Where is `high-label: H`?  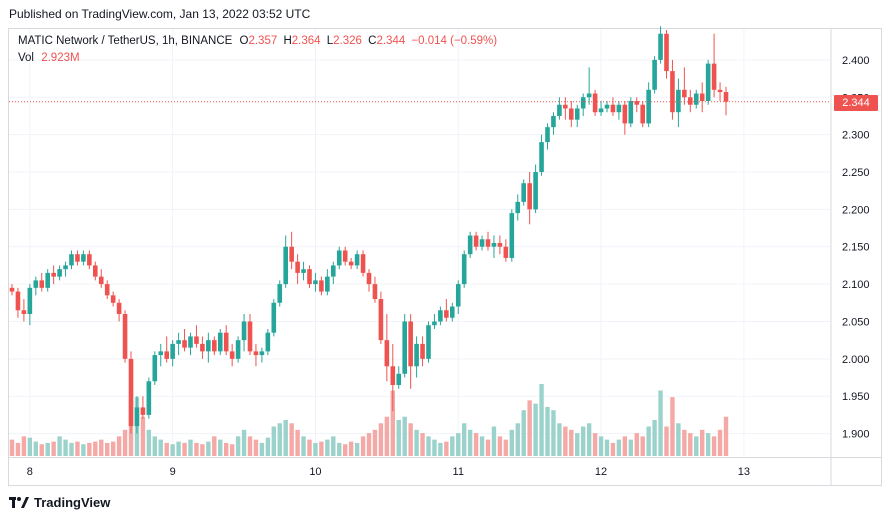
high-label: H is located at coordinates (287, 41).